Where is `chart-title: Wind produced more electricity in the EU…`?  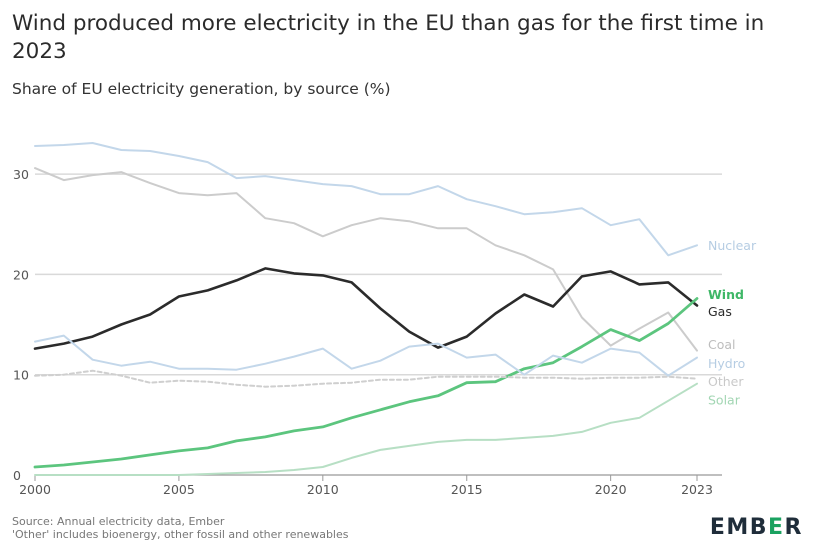 chart-title: Wind produced more electricity in the EU… is located at coordinates (388, 37).